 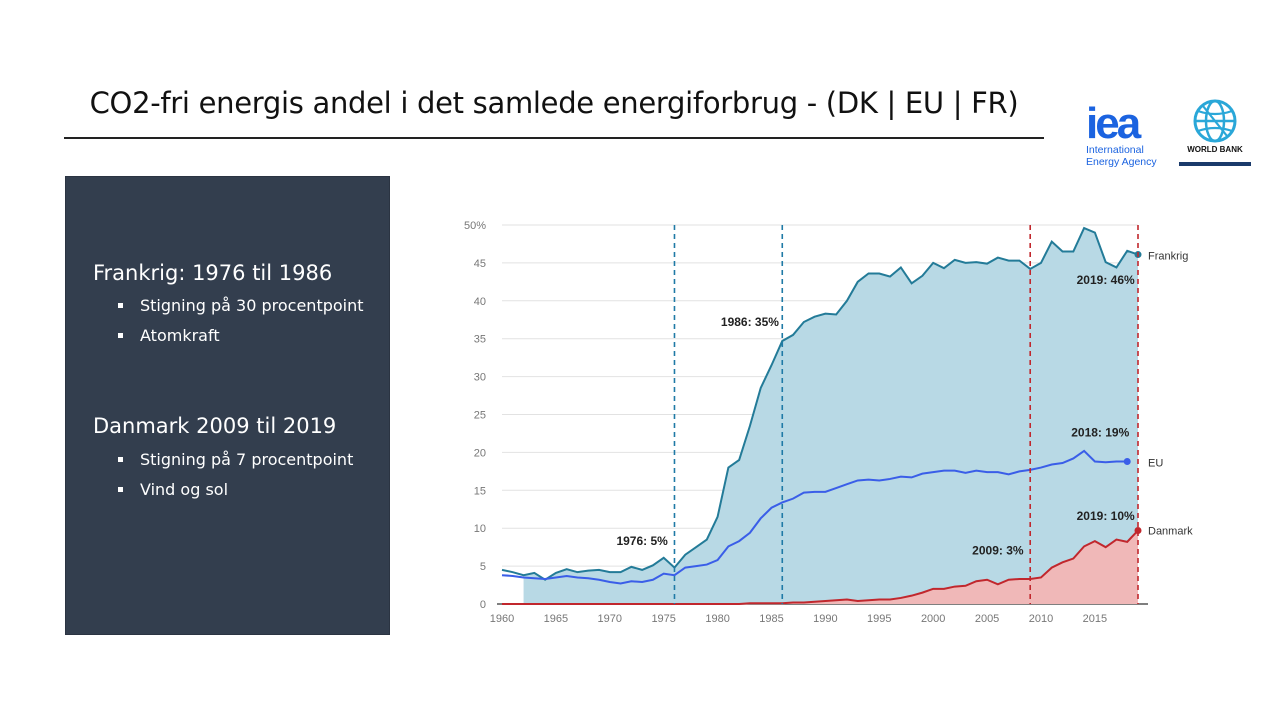 I want to click on eu-end-dot, so click(x=1127, y=461).